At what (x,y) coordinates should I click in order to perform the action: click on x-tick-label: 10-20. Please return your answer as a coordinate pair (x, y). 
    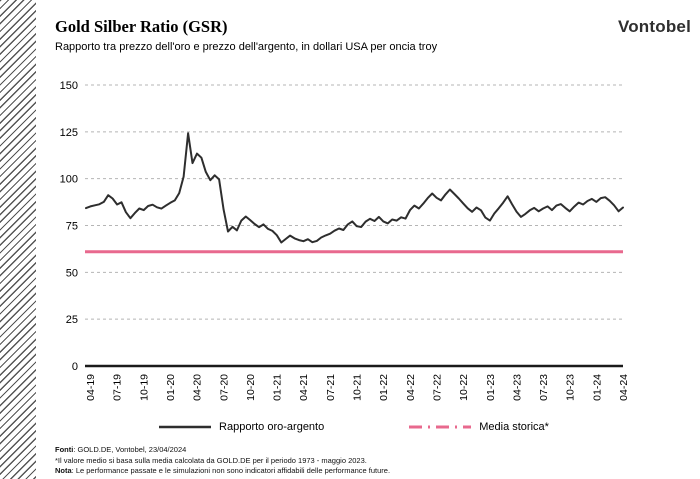
    Looking at the image, I should click on (251, 387).